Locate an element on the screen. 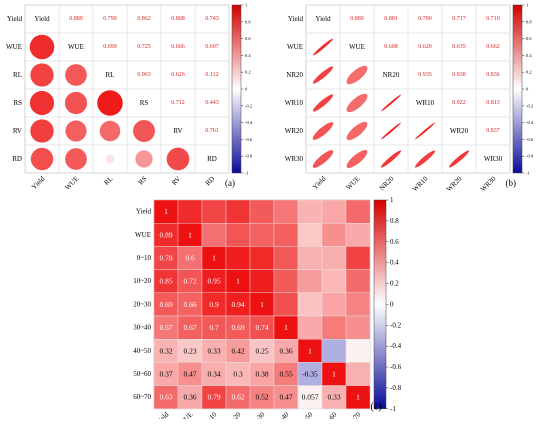 The width and height of the screenshot is (550, 424). value-label: 0.808 is located at coordinates (178, 19).